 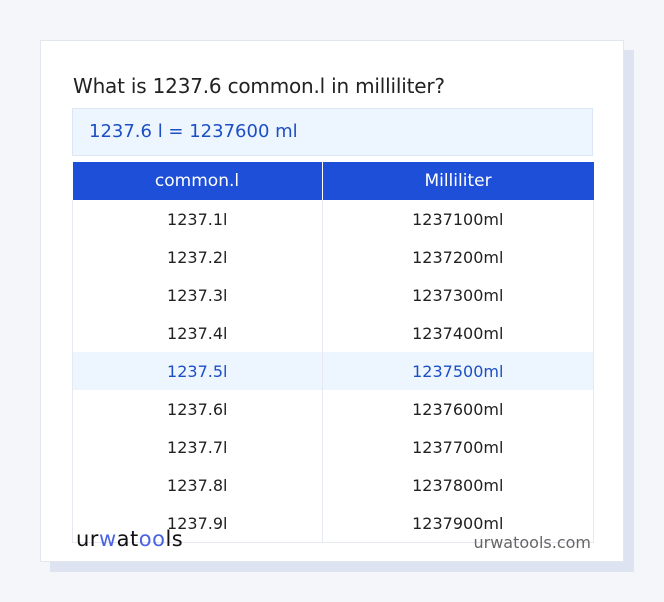 I want to click on table-row: 1237.1l 1237100ml, so click(x=333, y=219).